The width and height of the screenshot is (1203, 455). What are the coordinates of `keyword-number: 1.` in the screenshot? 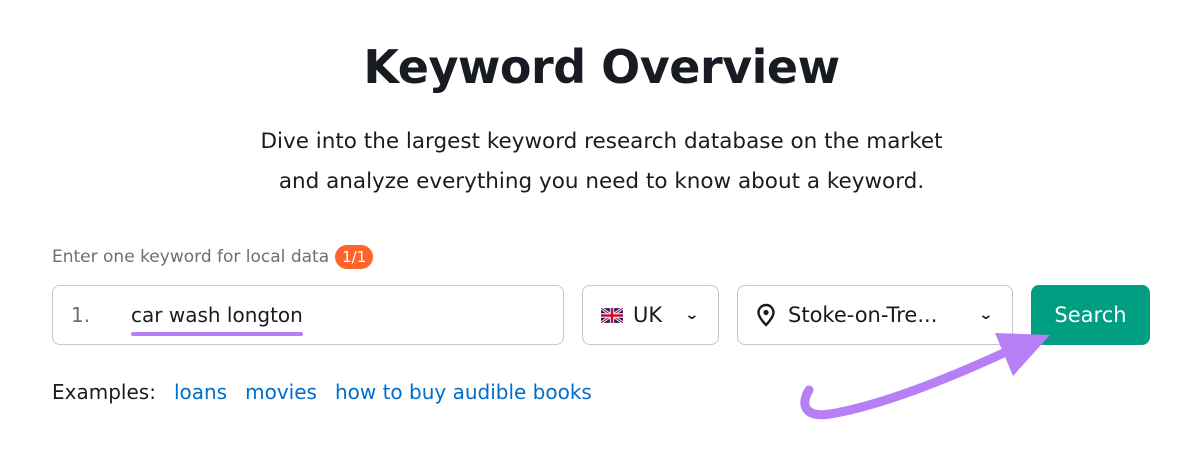 It's located at (81, 315).